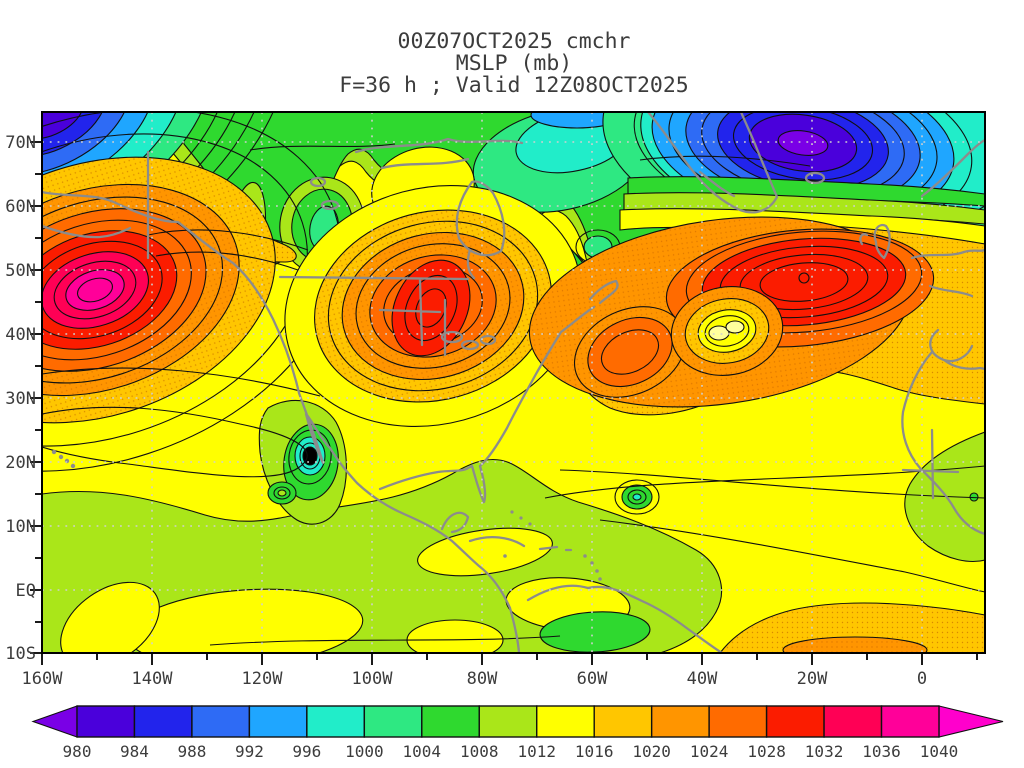 The image size is (1024, 768). What do you see at coordinates (766, 751) in the screenshot?
I see `colorbar-level-label: 1028` at bounding box center [766, 751].